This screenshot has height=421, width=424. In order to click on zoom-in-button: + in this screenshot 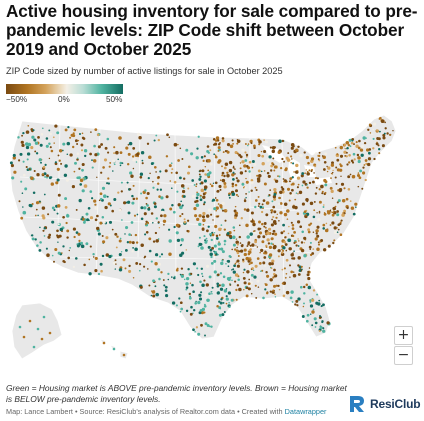, I will do `click(403, 335)`.